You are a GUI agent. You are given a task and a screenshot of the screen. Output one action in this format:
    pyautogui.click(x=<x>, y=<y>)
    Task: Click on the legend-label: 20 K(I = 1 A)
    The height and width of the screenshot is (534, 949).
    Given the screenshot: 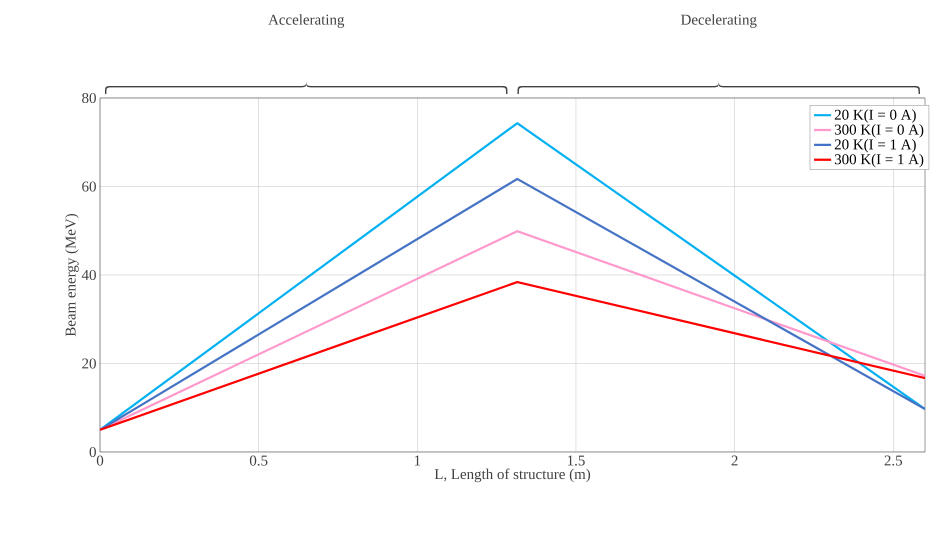 What is the action you would take?
    pyautogui.click(x=875, y=145)
    